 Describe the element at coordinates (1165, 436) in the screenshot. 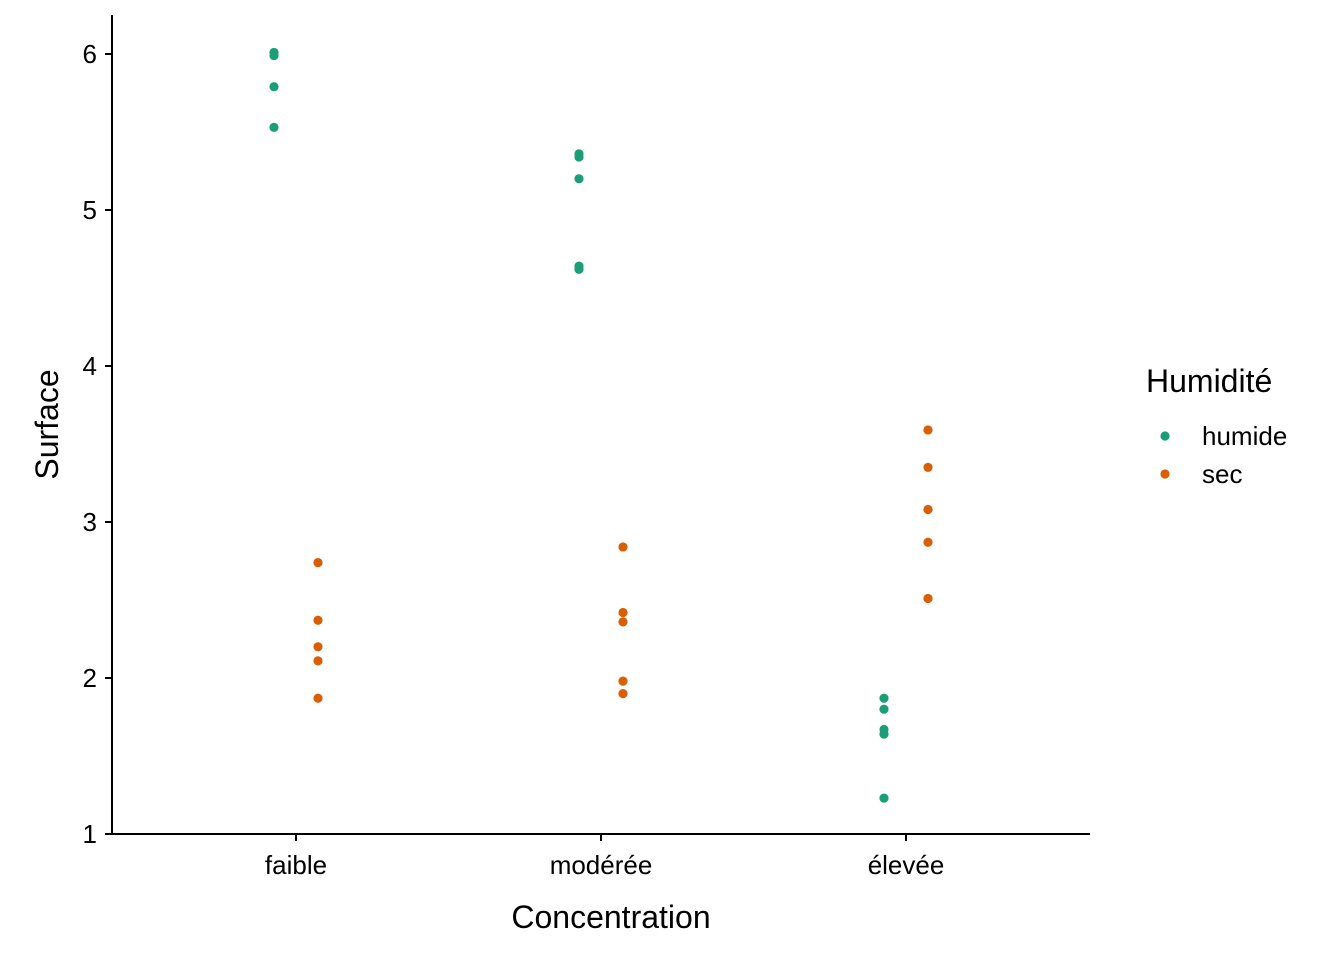

I see `legend-key-humide` at that location.